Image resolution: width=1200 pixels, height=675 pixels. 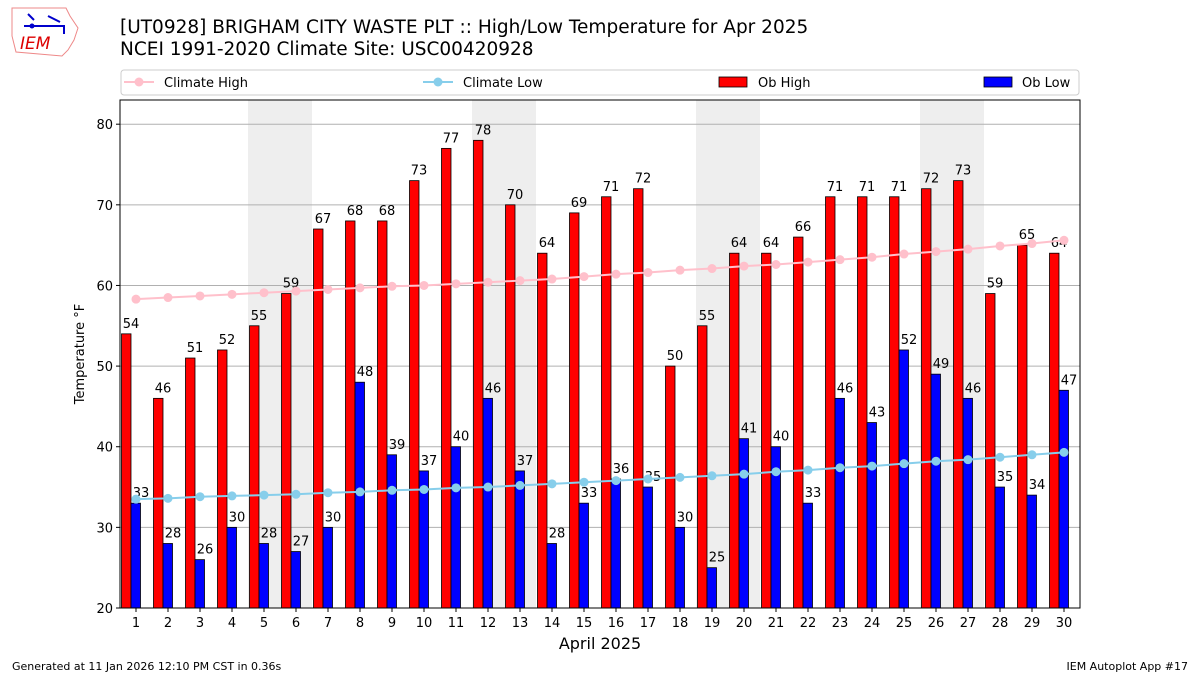 What do you see at coordinates (621, 469) in the screenshot?
I see `ob-low-label: 36` at bounding box center [621, 469].